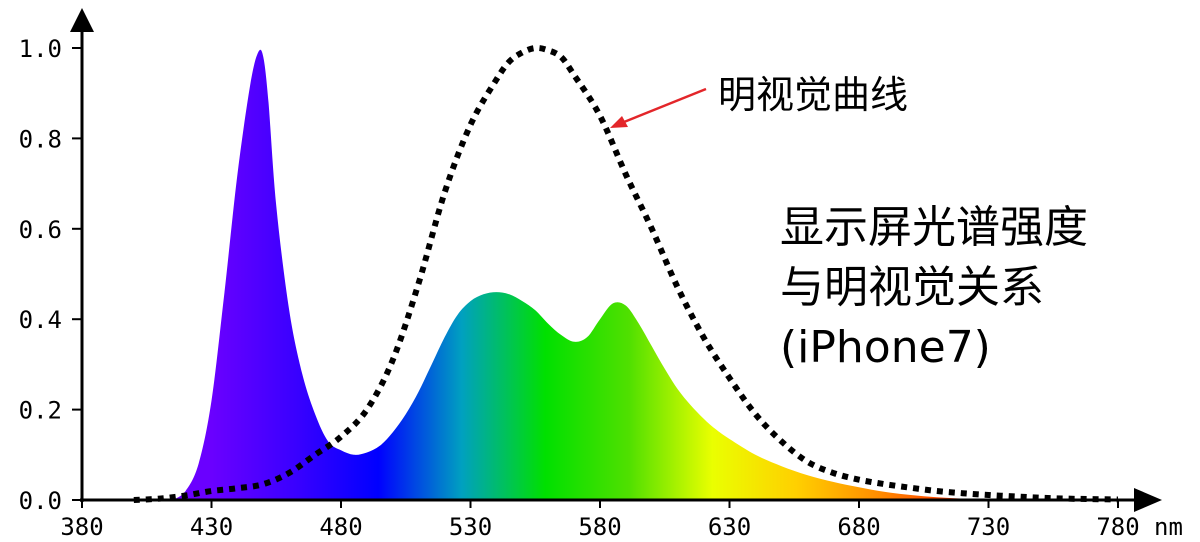 This screenshot has height=542, width=1200. I want to click on x-tick-label: 780, so click(1117, 527).